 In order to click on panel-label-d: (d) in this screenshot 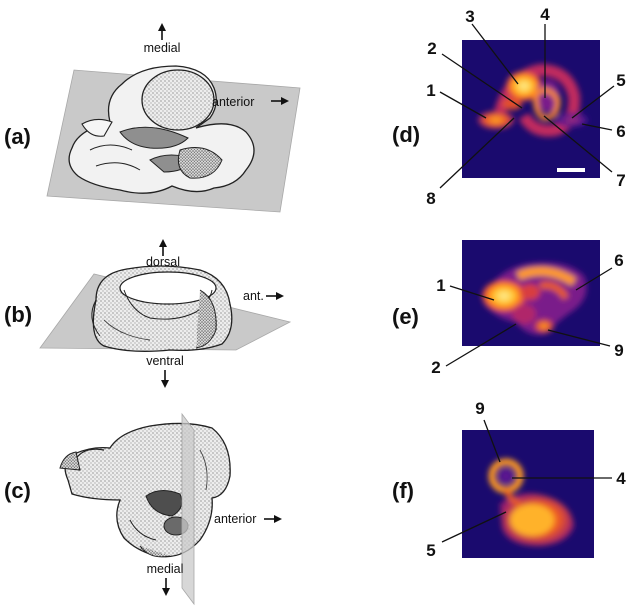, I will do `click(406, 134)`.